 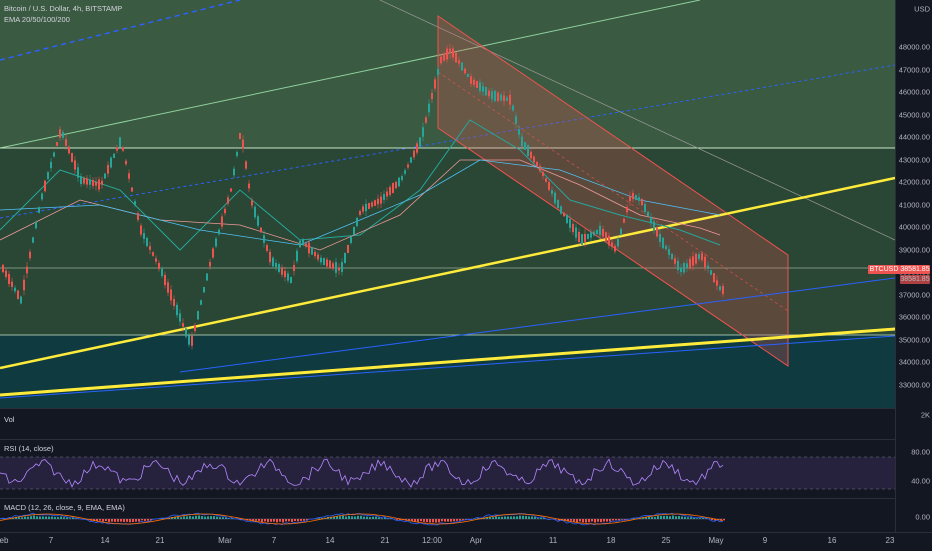 What do you see at coordinates (666, 540) in the screenshot?
I see `time-tick: 25` at bounding box center [666, 540].